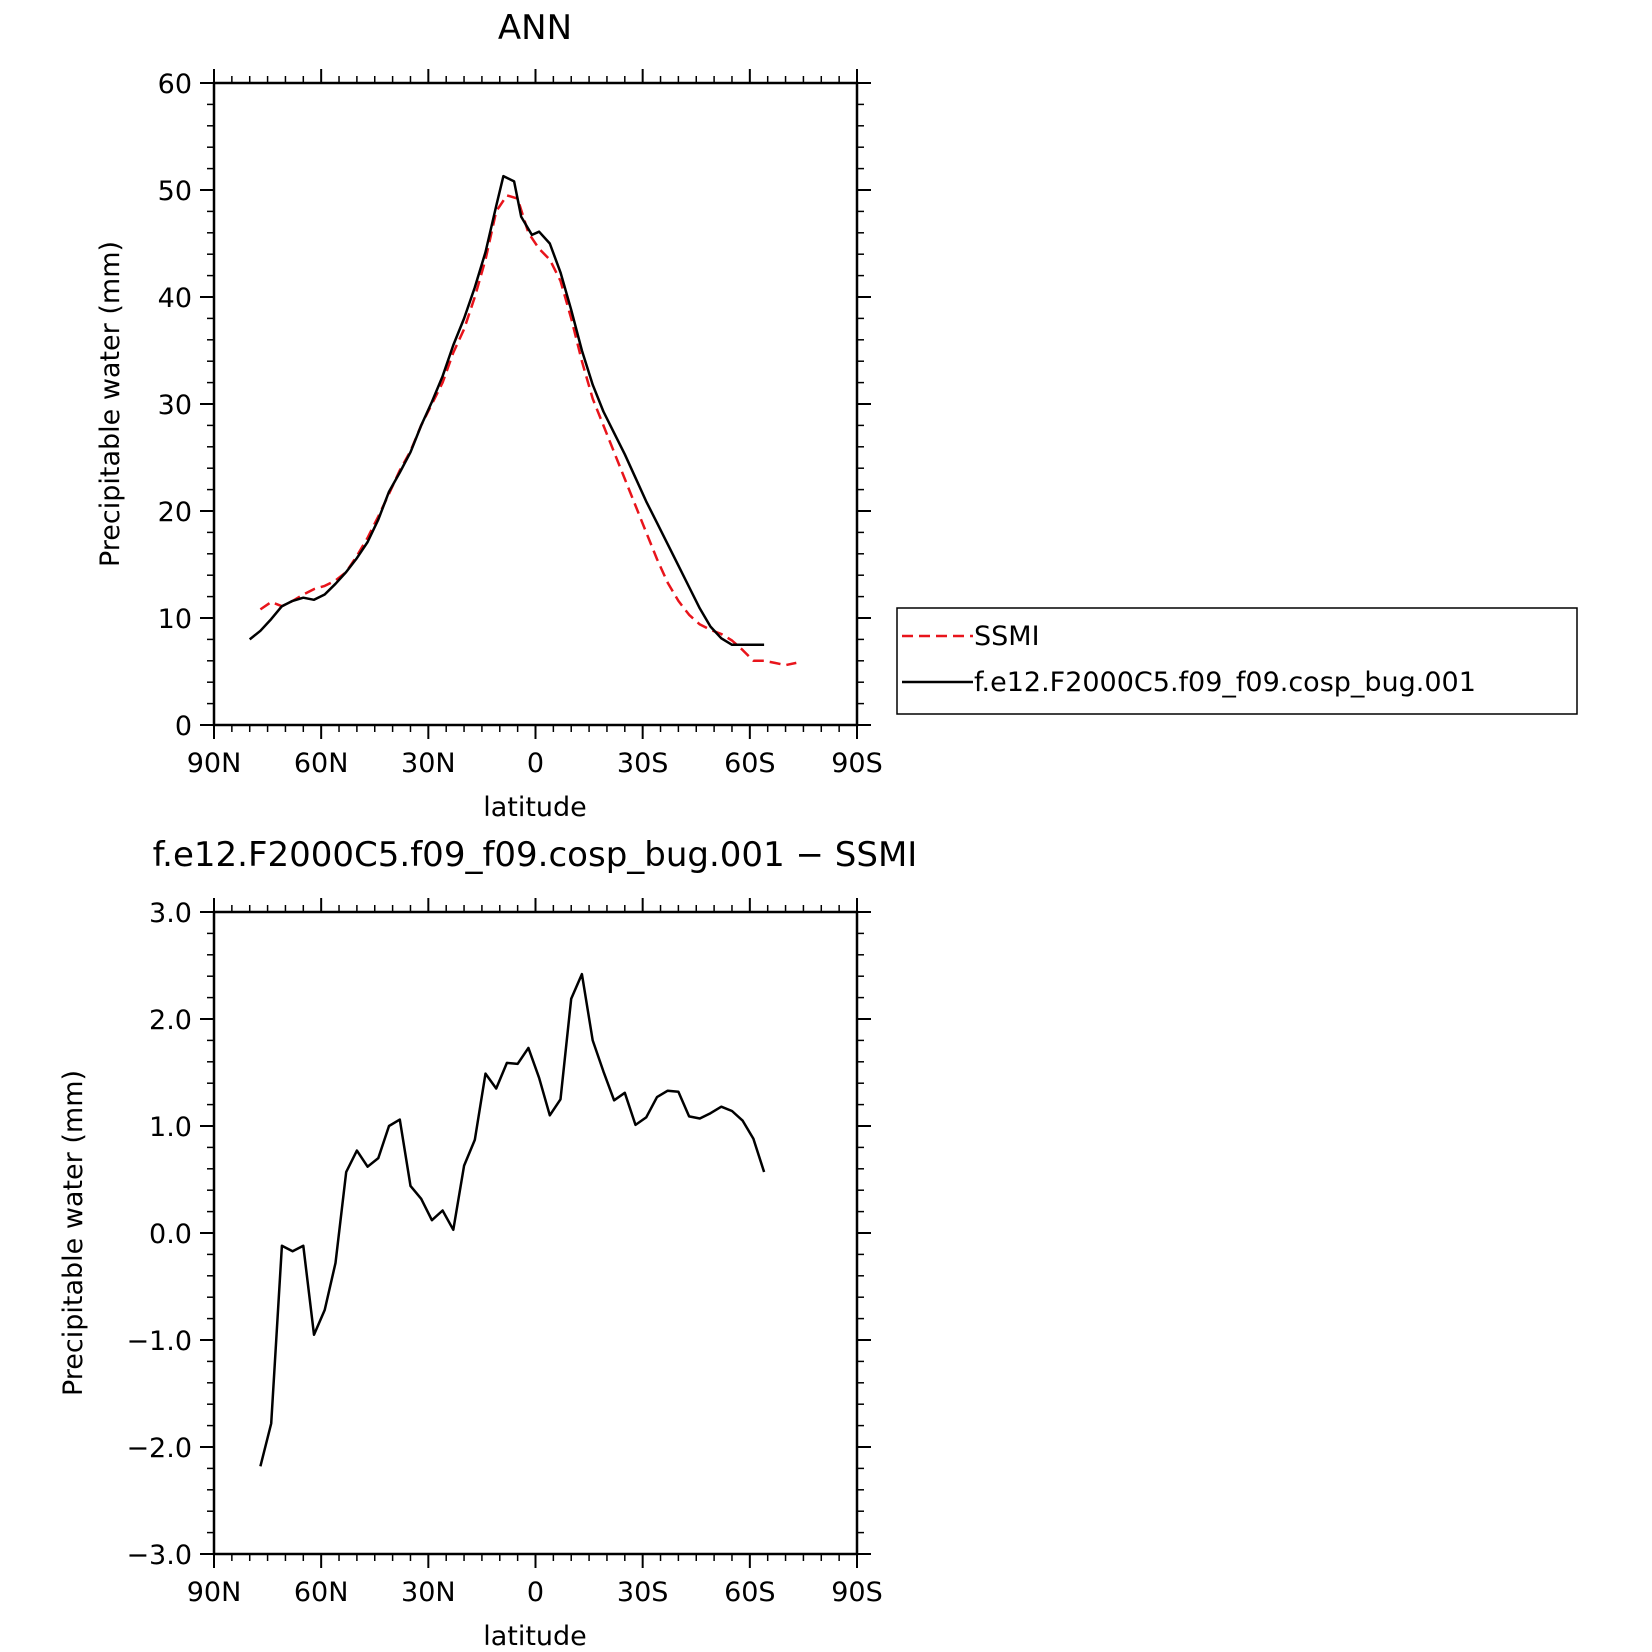 The height and width of the screenshot is (1652, 1652). I want to click on top-x-axis-label: latitude, so click(535, 807).